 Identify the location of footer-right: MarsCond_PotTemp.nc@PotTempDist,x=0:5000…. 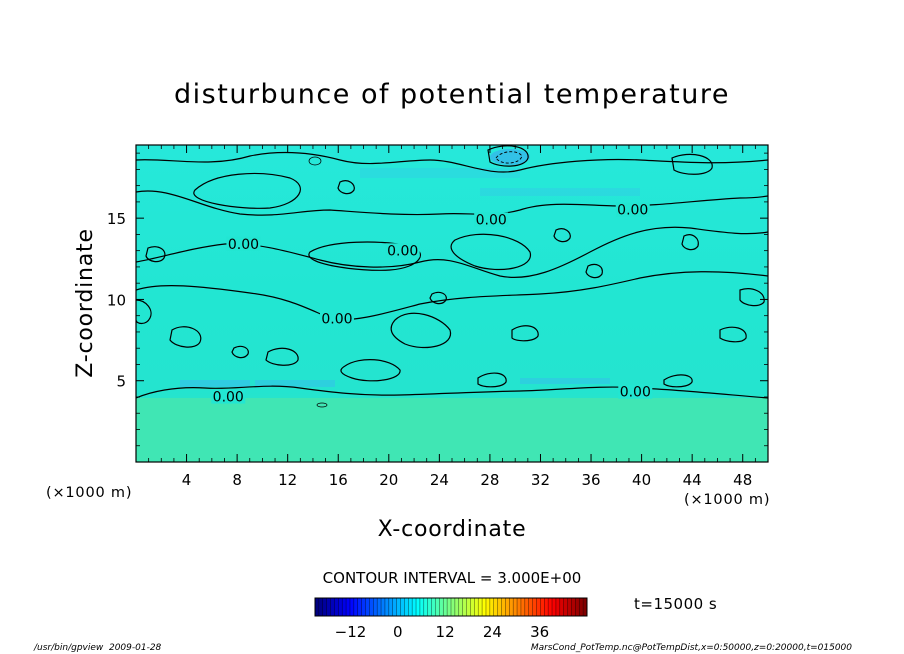
(691, 648).